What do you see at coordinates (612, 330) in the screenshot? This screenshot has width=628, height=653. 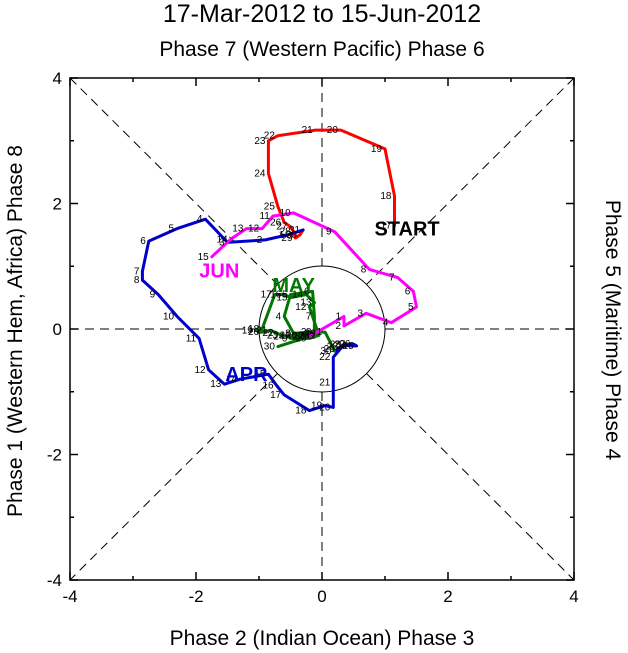 I see `y-axis-label-right: Phase 5 (Maritime) Phase 4` at bounding box center [612, 330].